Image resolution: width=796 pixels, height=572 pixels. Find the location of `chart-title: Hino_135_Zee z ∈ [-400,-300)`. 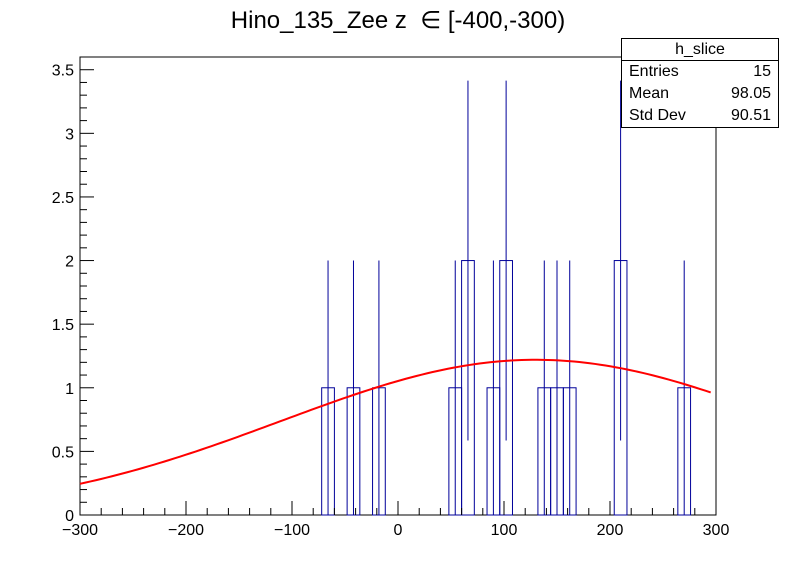

chart-title: Hino_135_Zee z ∈ [-400,-300) is located at coordinates (398, 20).